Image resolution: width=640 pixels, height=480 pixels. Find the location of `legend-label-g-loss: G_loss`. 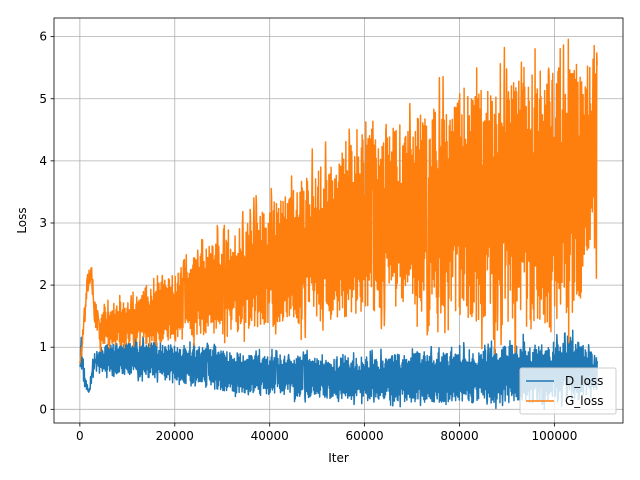

legend-label-g-loss: G_loss is located at coordinates (584, 401).